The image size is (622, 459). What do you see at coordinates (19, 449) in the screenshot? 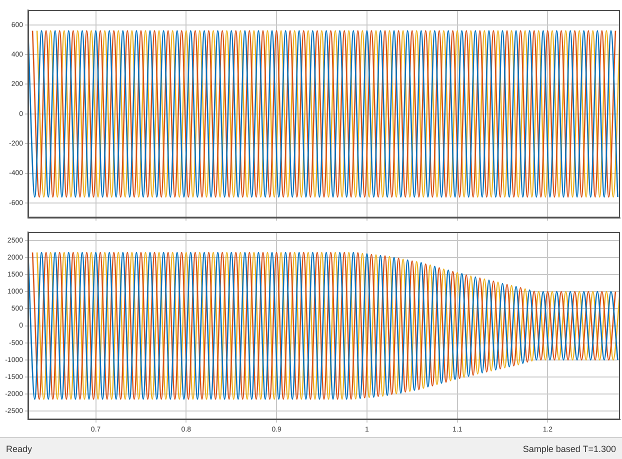
I see `text: Ready` at bounding box center [19, 449].